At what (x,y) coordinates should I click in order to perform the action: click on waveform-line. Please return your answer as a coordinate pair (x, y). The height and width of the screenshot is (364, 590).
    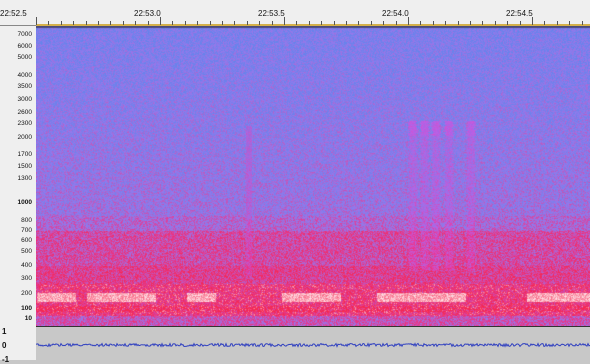
    Looking at the image, I should click on (313, 345).